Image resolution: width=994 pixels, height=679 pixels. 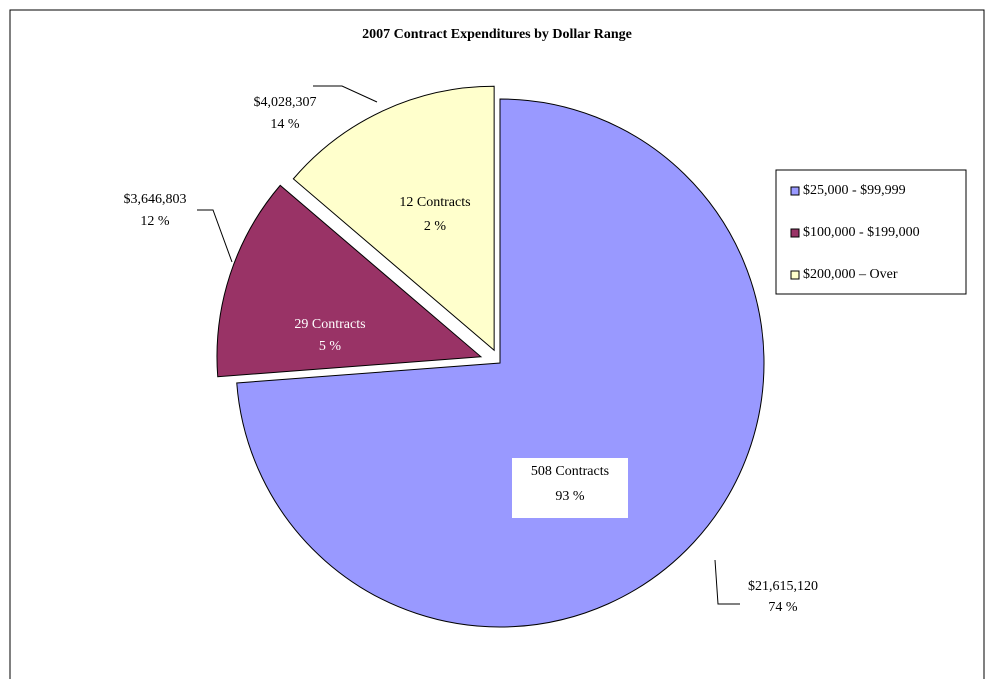 I want to click on slice-label: 5 %, so click(x=330, y=346).